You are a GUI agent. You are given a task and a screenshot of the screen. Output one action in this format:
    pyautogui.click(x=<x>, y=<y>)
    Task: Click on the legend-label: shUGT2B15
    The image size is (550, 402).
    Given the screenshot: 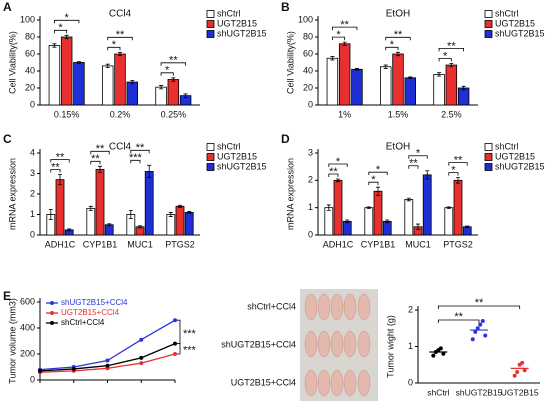 What is the action you would take?
    pyautogui.click(x=242, y=33)
    